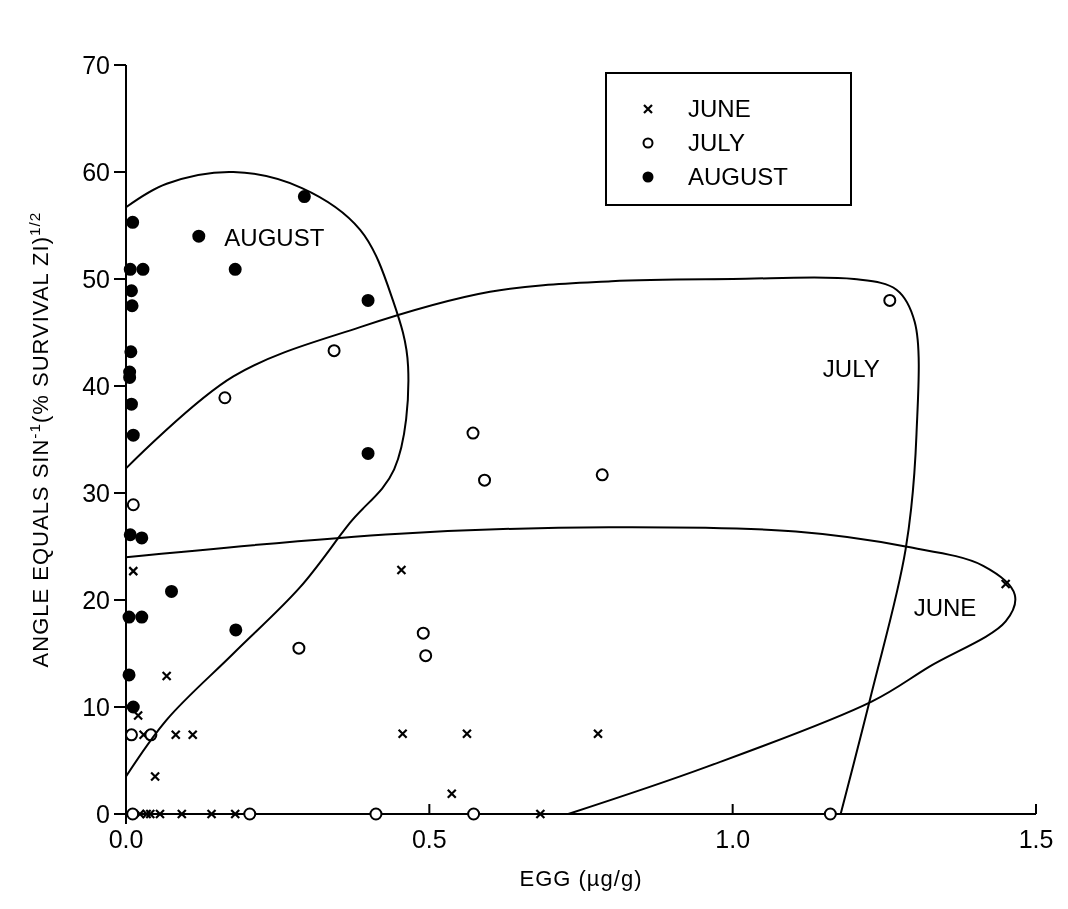  What do you see at coordinates (96, 278) in the screenshot?
I see `y-tick-label: 50` at bounding box center [96, 278].